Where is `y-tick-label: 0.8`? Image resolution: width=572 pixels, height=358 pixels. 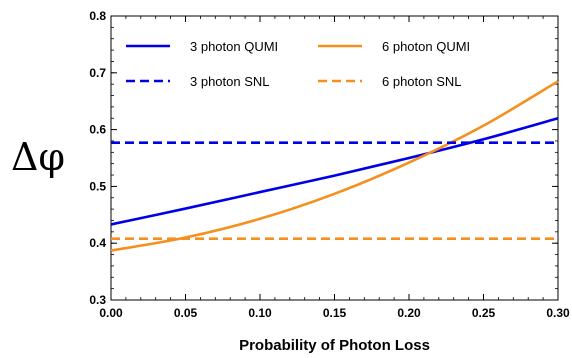
y-tick-label: 0.8 is located at coordinates (97, 16).